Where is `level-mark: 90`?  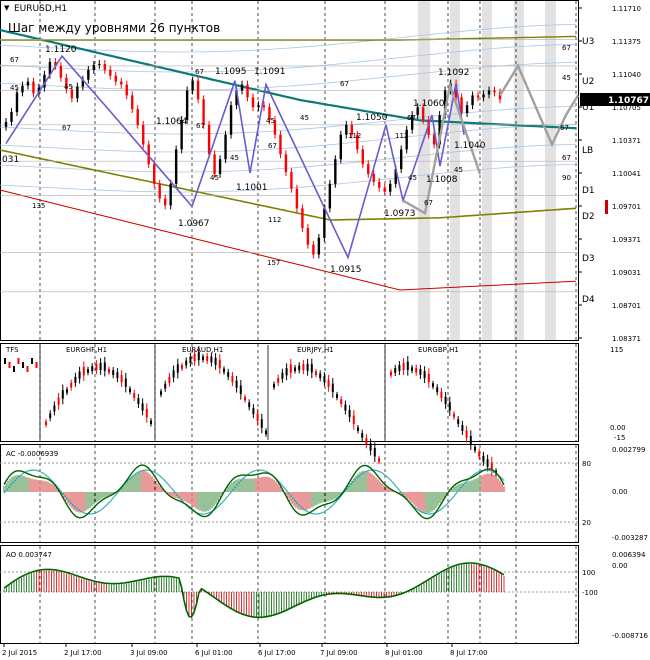
level-mark: 90 is located at coordinates (566, 178).